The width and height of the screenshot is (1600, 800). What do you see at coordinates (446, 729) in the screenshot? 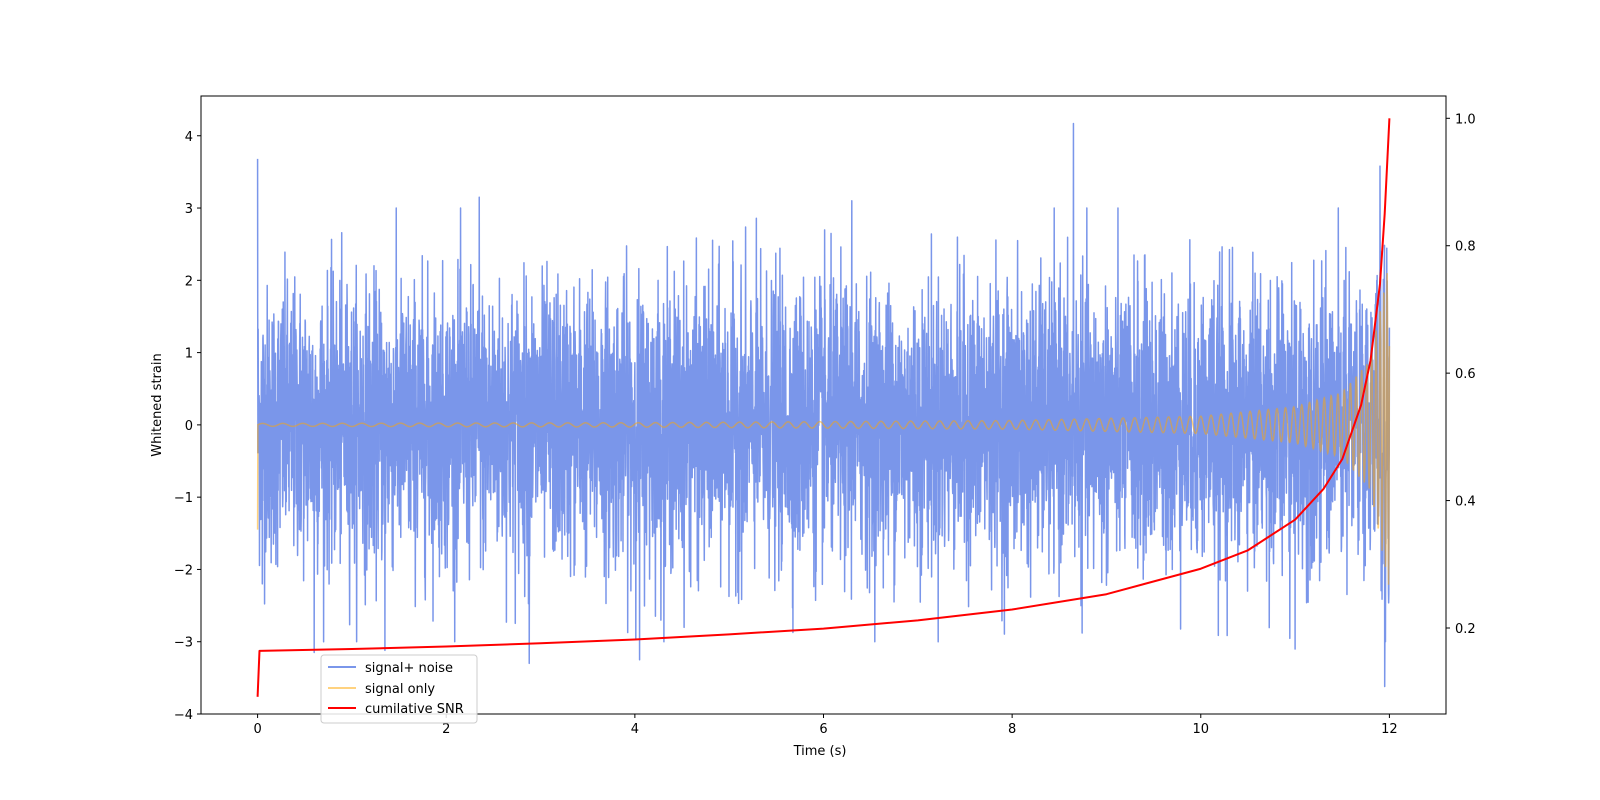
I see `x-tick-label: 2` at bounding box center [446, 729].